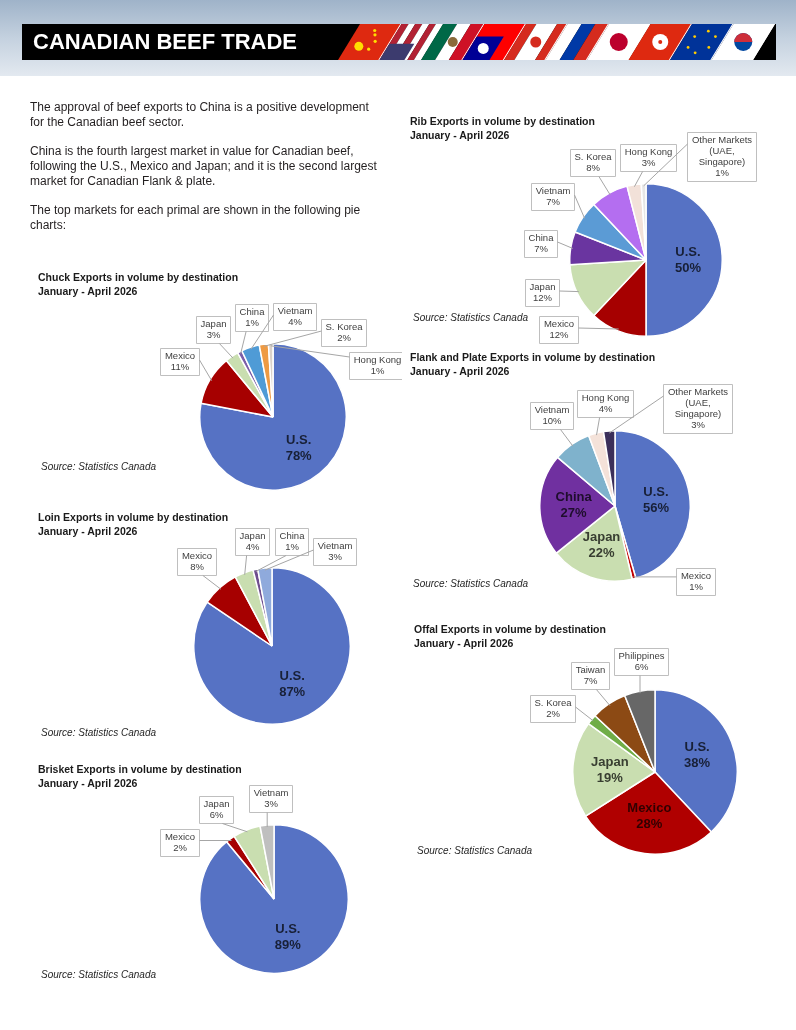 This screenshot has width=796, height=1030. Describe the element at coordinates (590, 670) in the screenshot. I see `slice-label: Taiwan` at that location.